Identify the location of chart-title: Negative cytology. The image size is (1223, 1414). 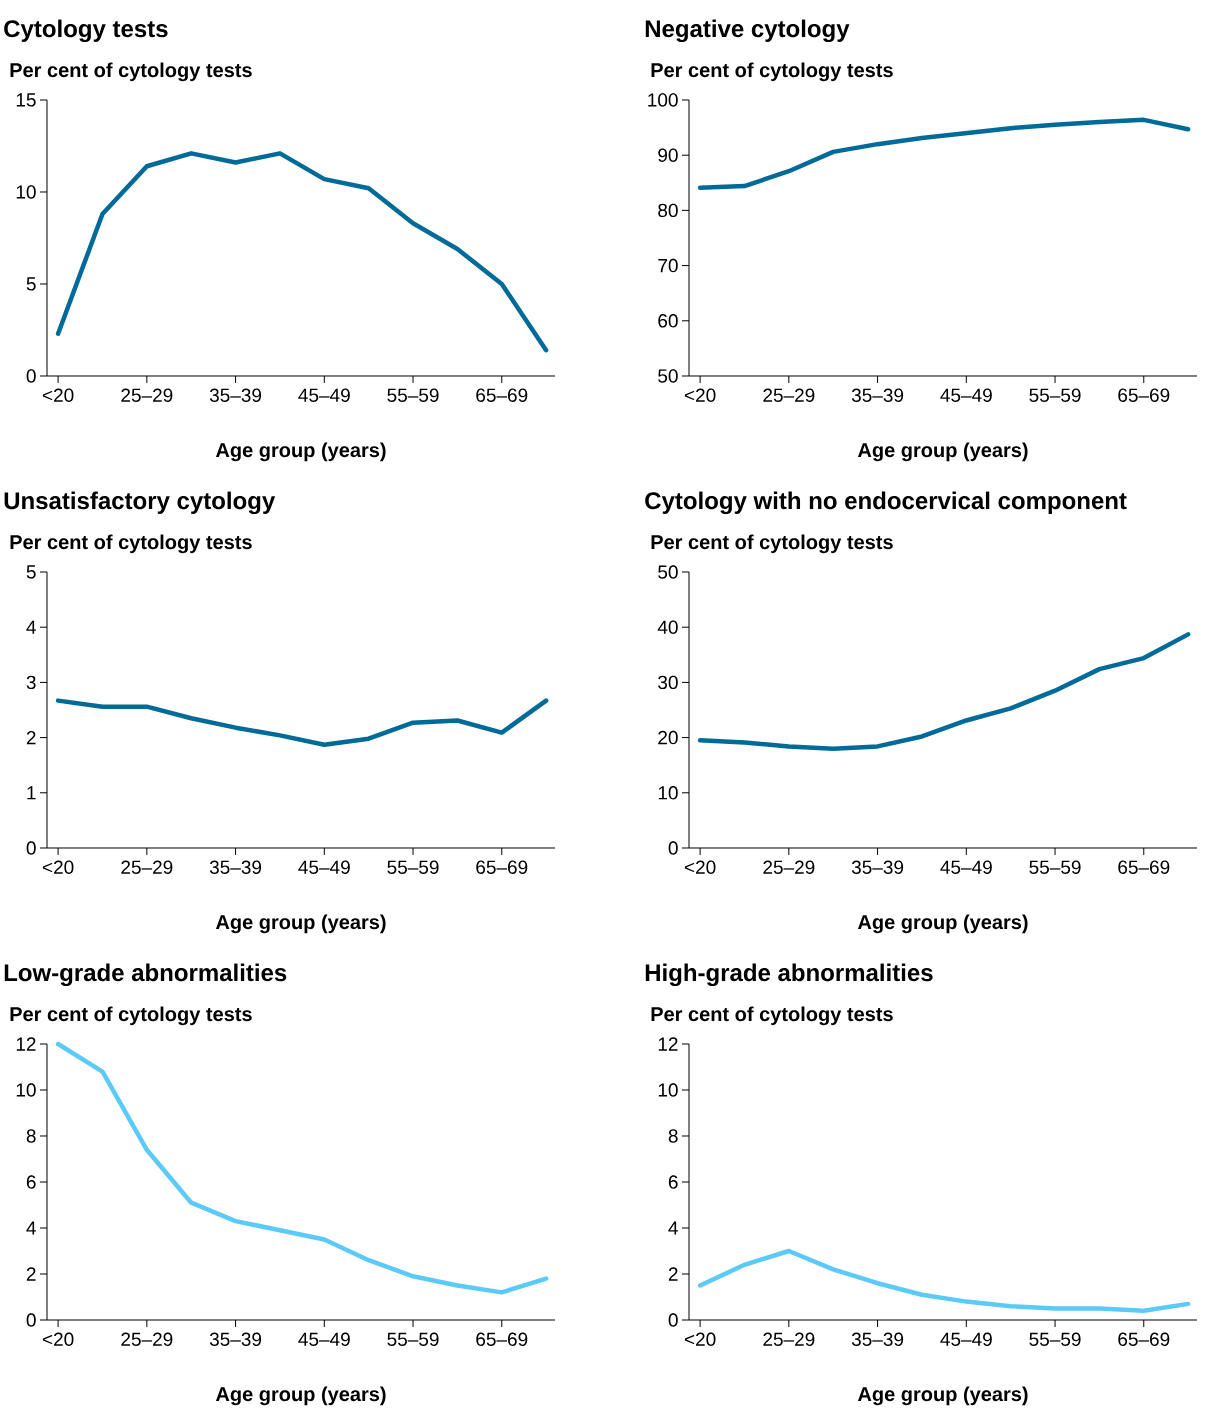
(747, 31).